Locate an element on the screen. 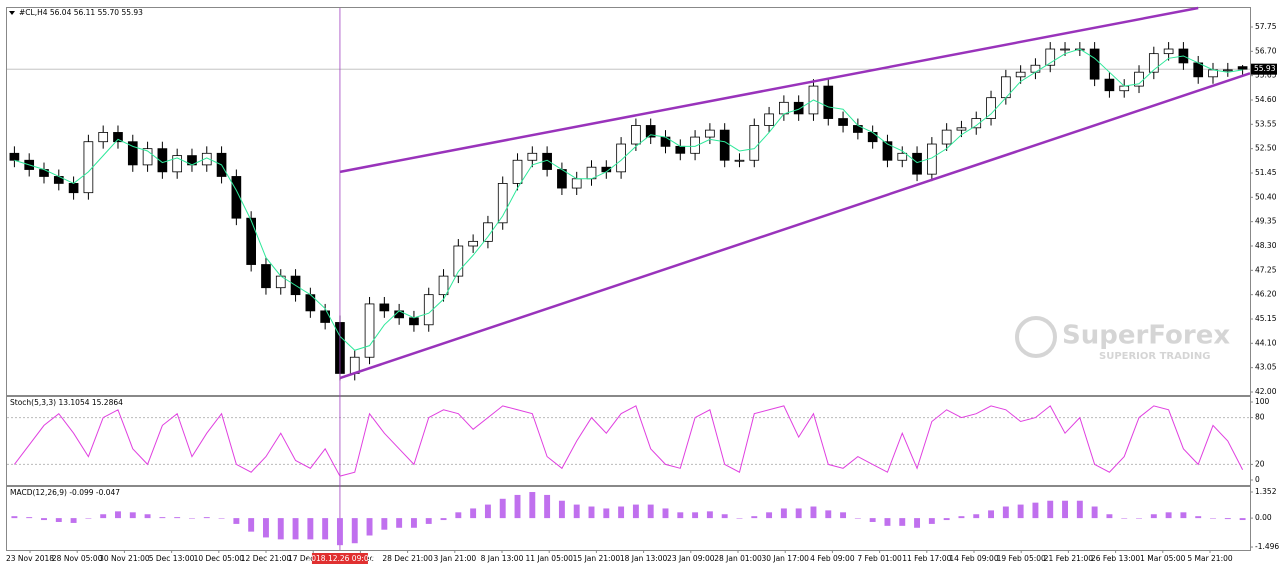  x-tick-label: 14 Feb 09:00 is located at coordinates (973, 558).